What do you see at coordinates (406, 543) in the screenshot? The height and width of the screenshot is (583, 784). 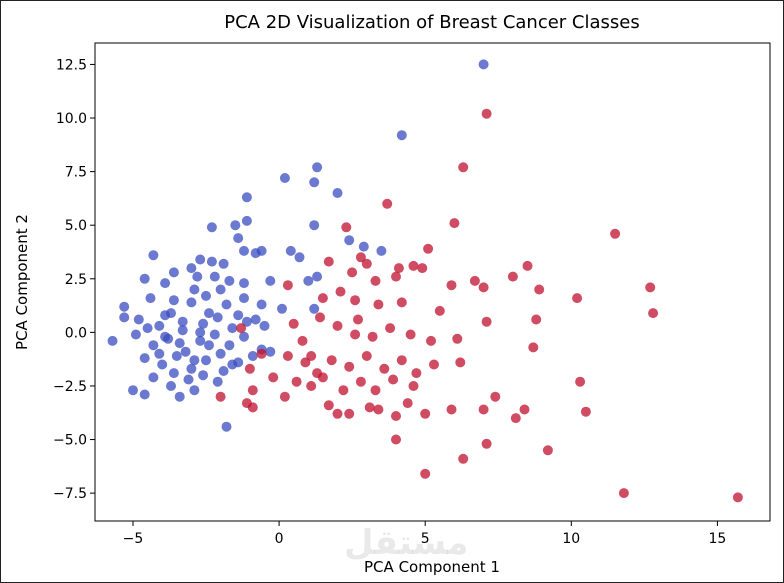 I see `watermark-logo: مستقل` at bounding box center [406, 543].